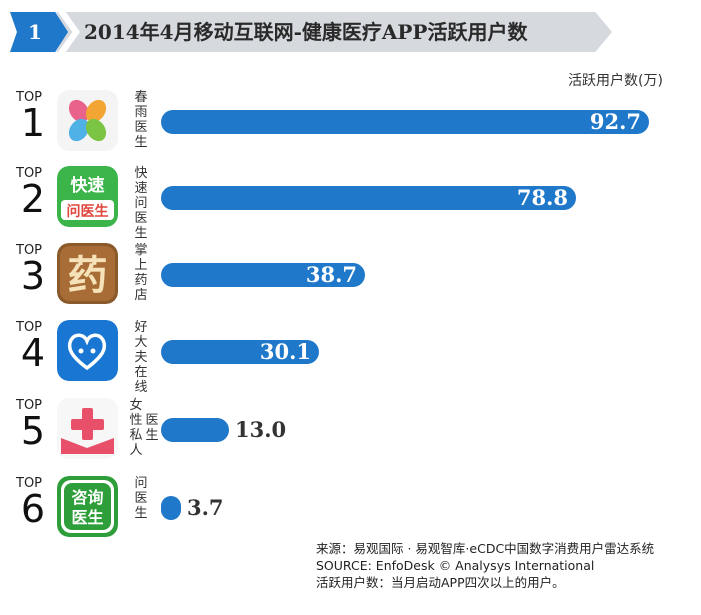  Describe the element at coordinates (615, 81) in the screenshot. I see `unit-label: 活跃用户数(万)` at that location.